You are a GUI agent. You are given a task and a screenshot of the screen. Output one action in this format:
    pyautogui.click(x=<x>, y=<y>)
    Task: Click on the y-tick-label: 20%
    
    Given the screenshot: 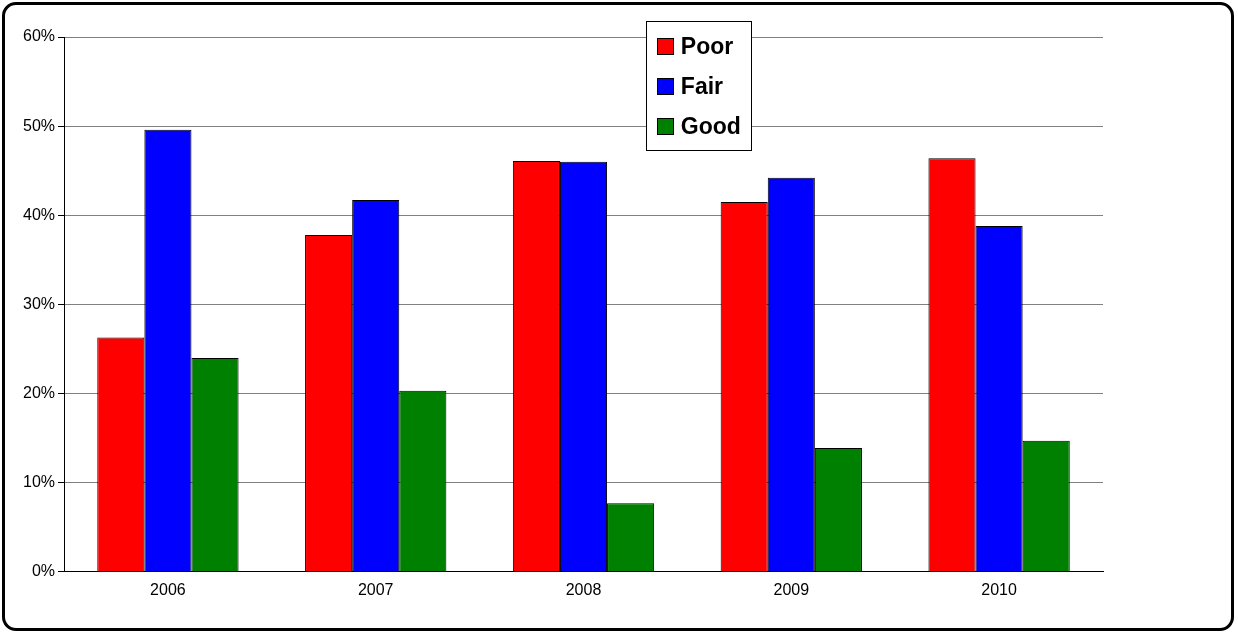 What is the action you would take?
    pyautogui.click(x=39, y=392)
    